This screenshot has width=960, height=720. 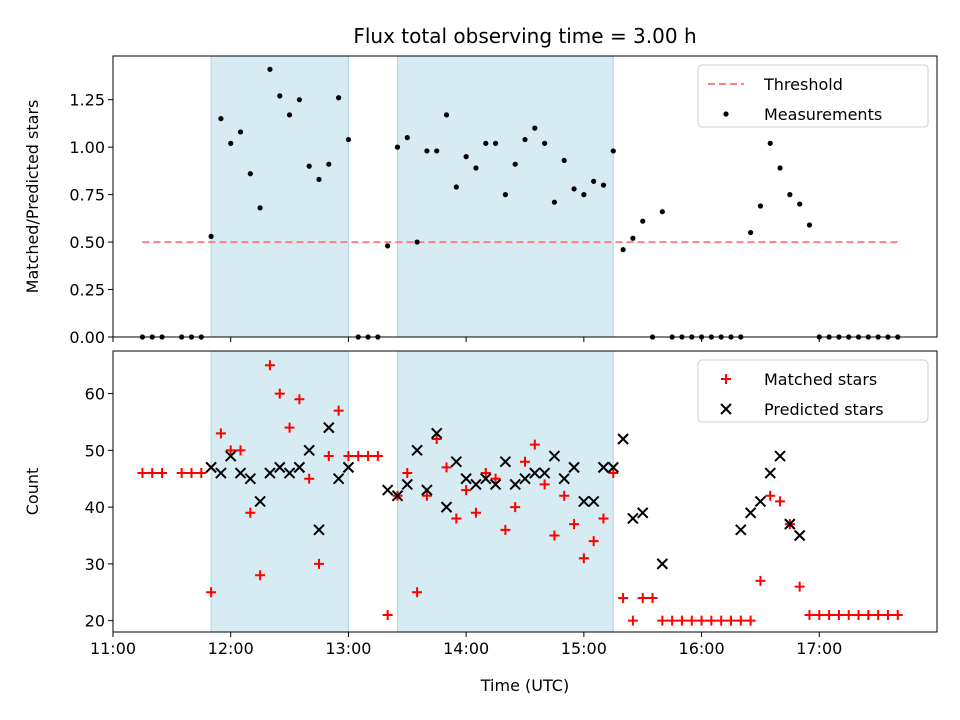 I want to click on legend-measurements-swatch, so click(x=726, y=114).